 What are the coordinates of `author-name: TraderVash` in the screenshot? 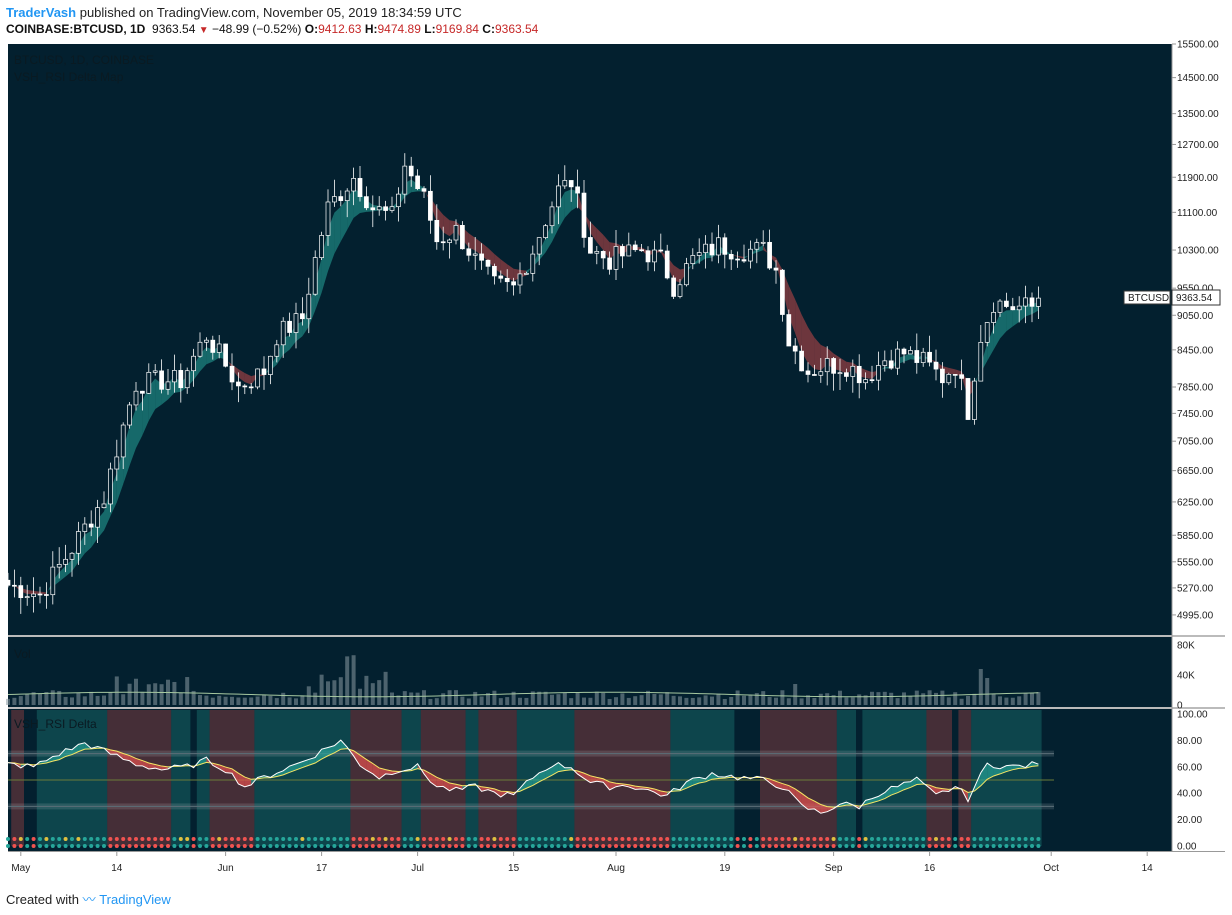 It's located at (41, 12).